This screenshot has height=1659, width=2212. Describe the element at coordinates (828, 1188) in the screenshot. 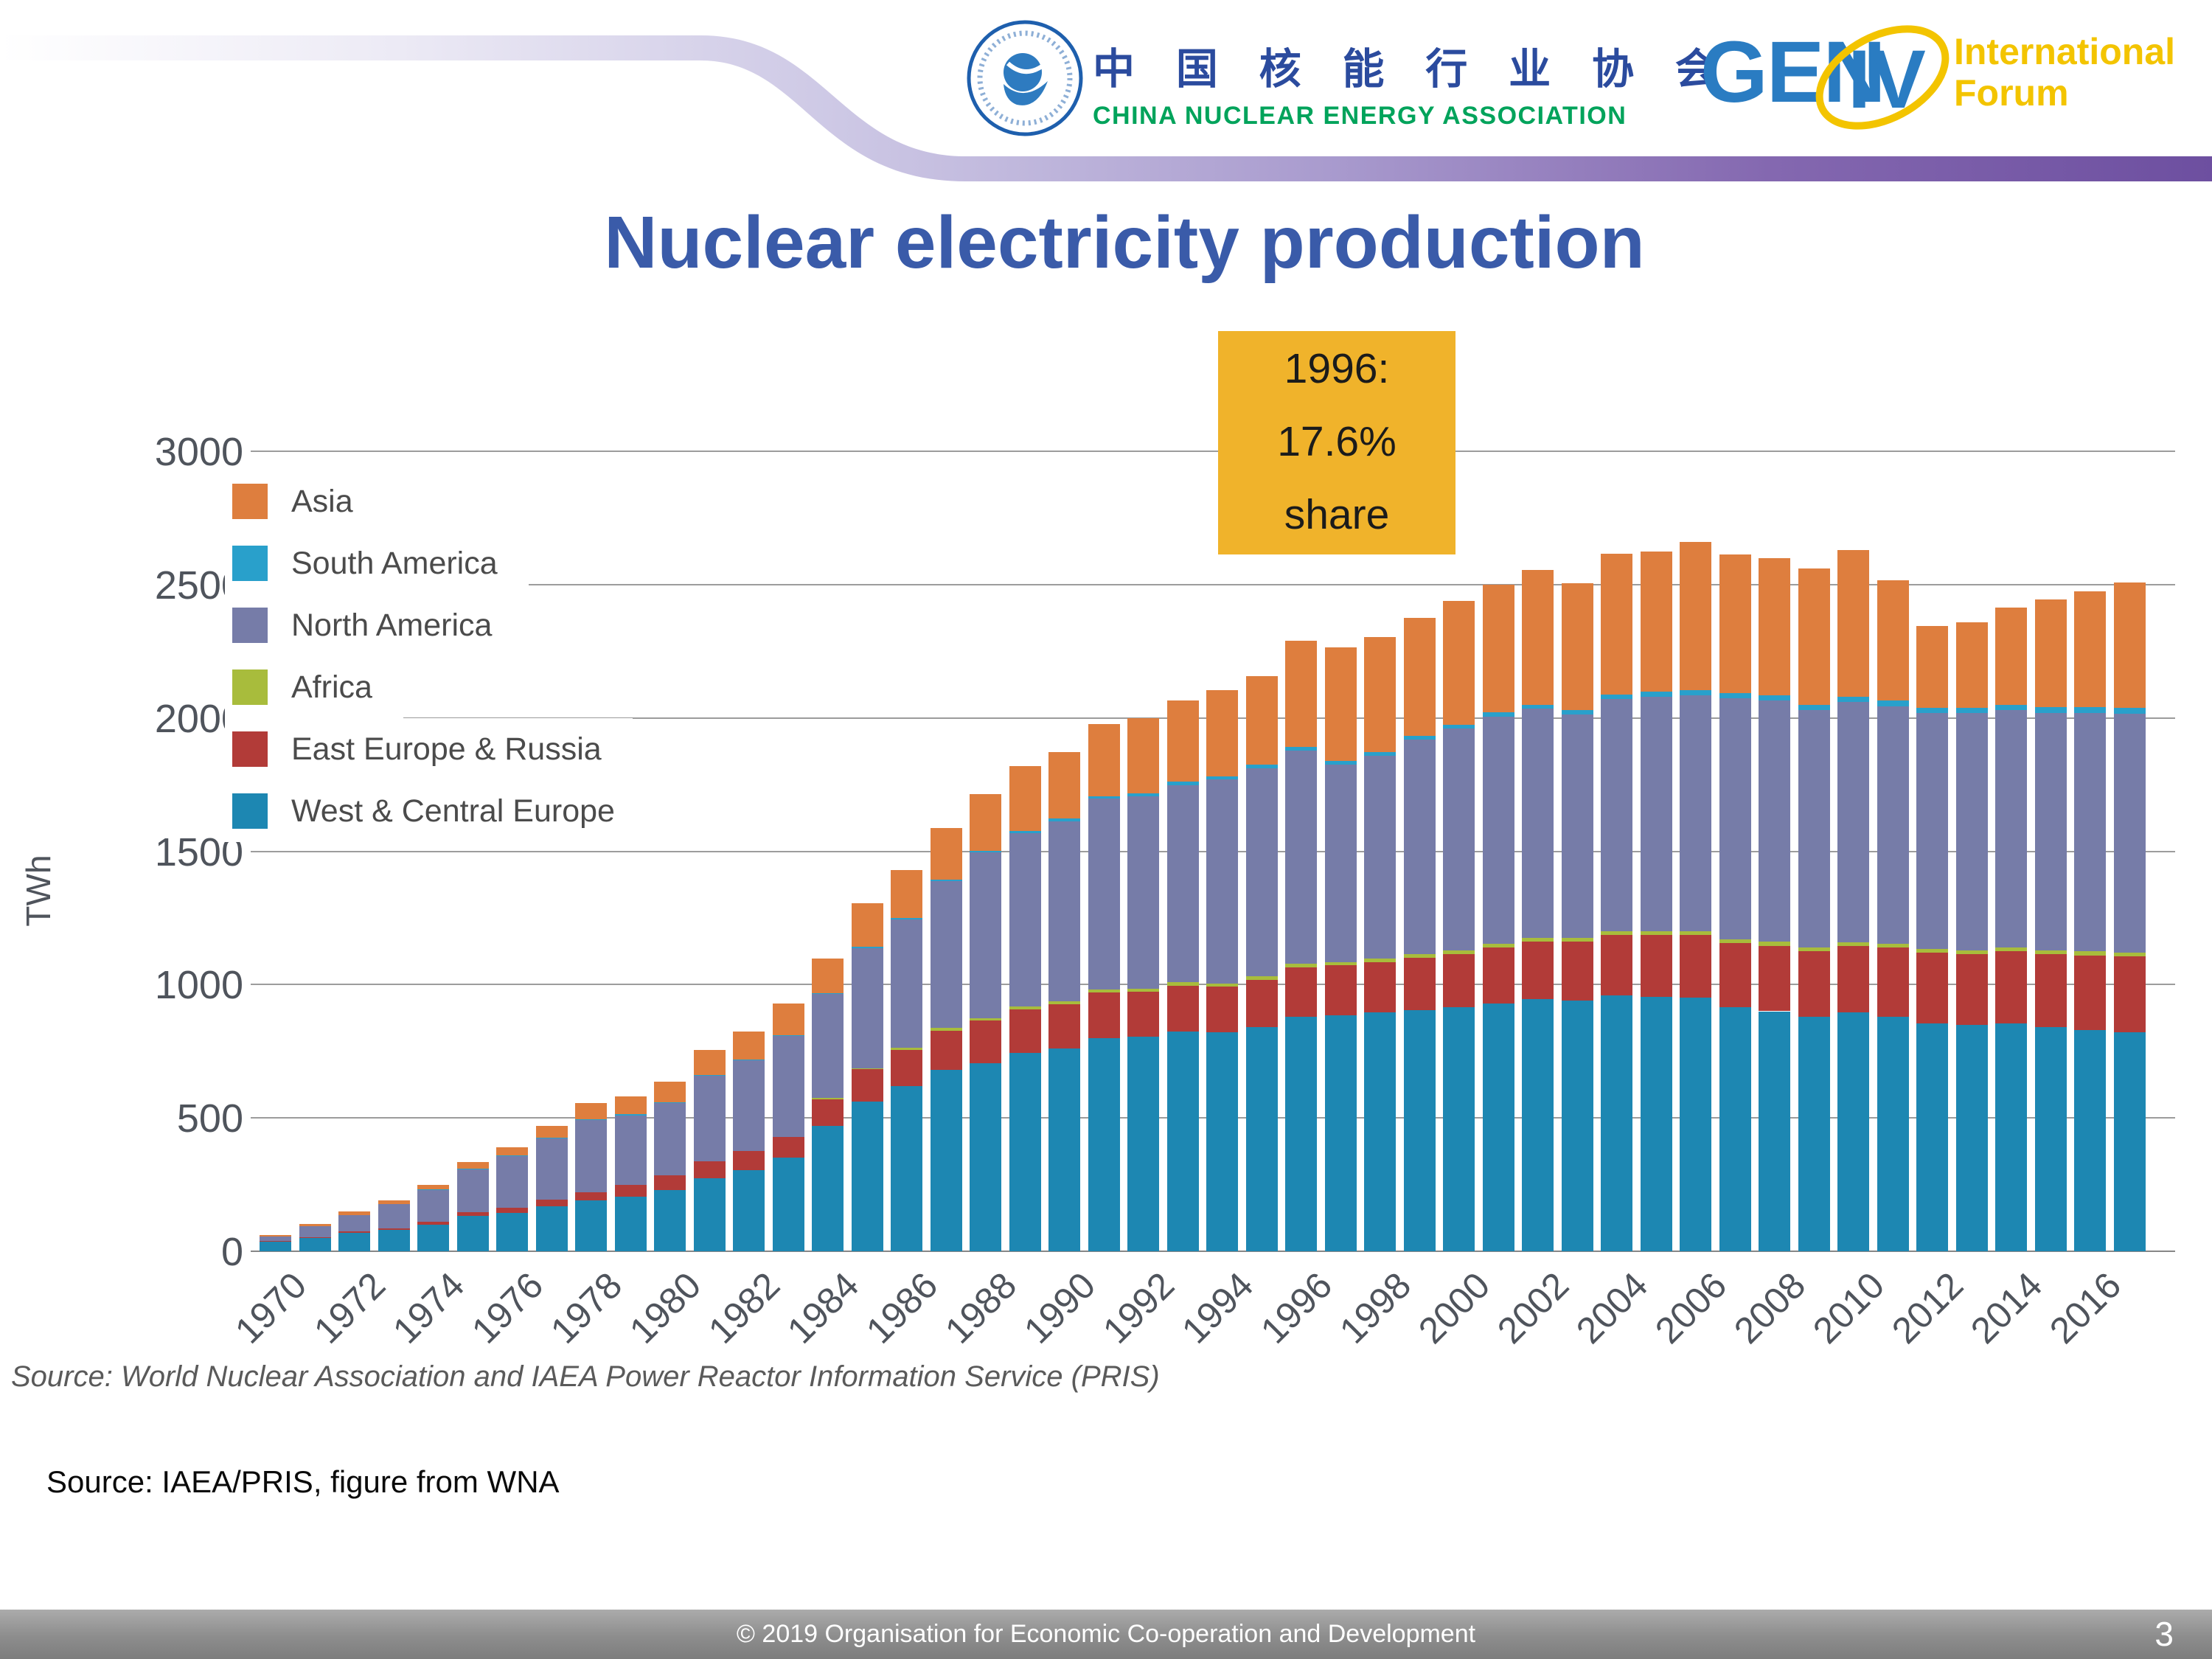

I see `bar-segment-1984-west-central-europe` at that location.